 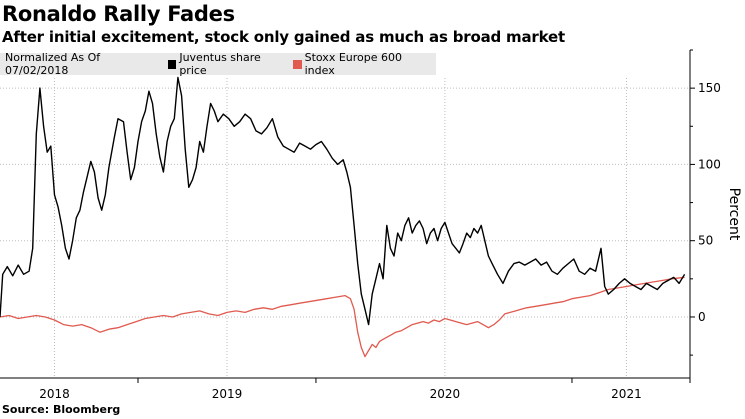 I want to click on legend-label-juventus: Juventus share price, so click(x=220, y=64).